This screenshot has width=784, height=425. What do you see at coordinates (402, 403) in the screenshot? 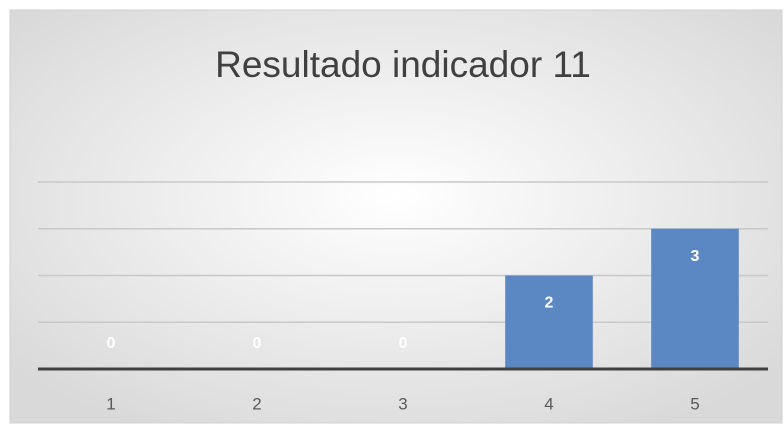
I see `x-tick-label: 3` at bounding box center [402, 403].